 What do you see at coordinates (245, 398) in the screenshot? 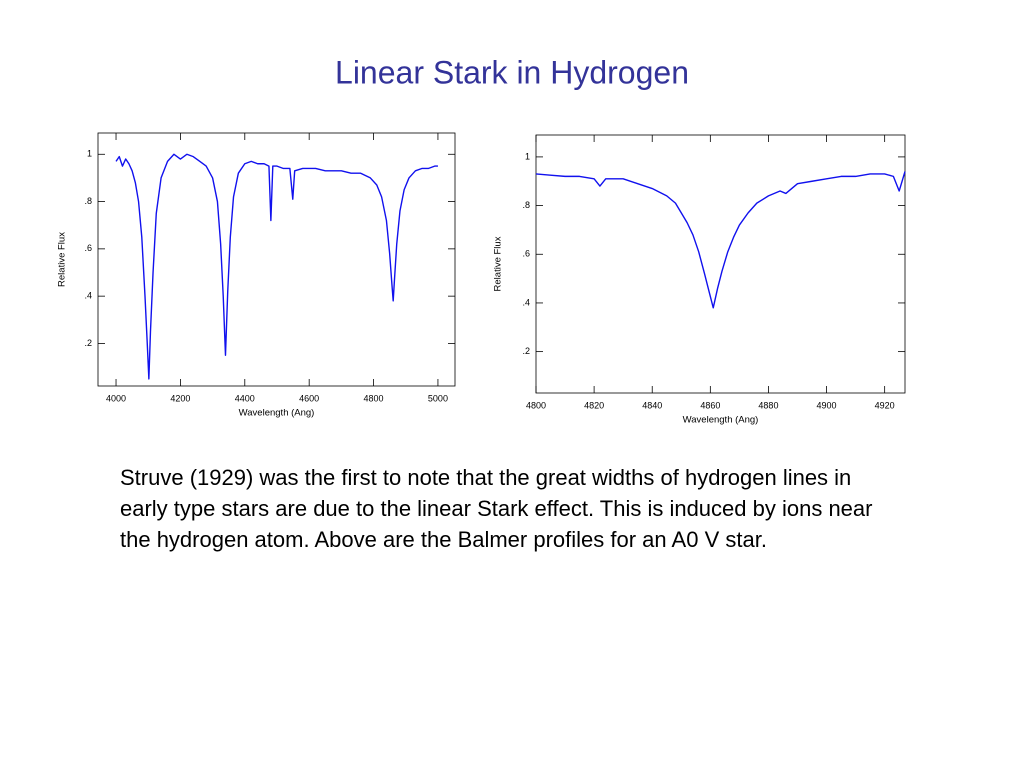
I see `x-tick-label: 4400` at bounding box center [245, 398].